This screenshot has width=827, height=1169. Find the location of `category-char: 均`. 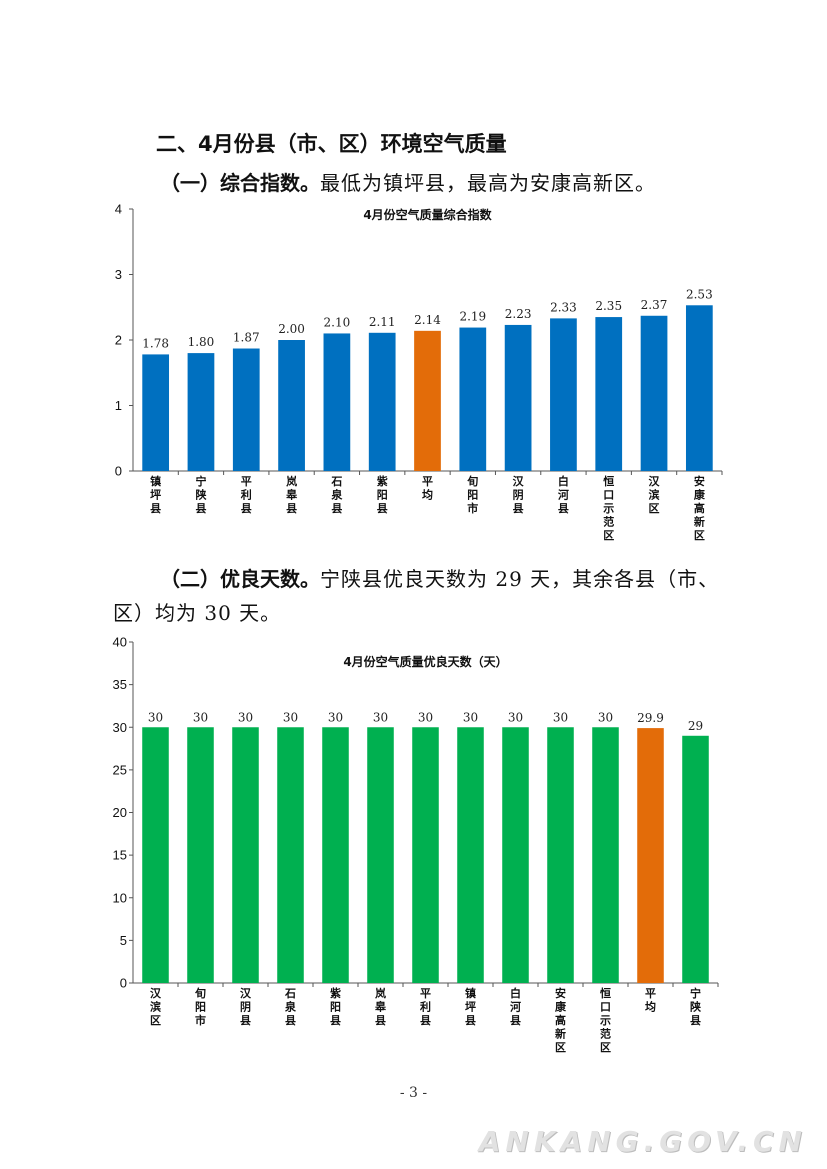

category-char: 均 is located at coordinates (650, 1007).